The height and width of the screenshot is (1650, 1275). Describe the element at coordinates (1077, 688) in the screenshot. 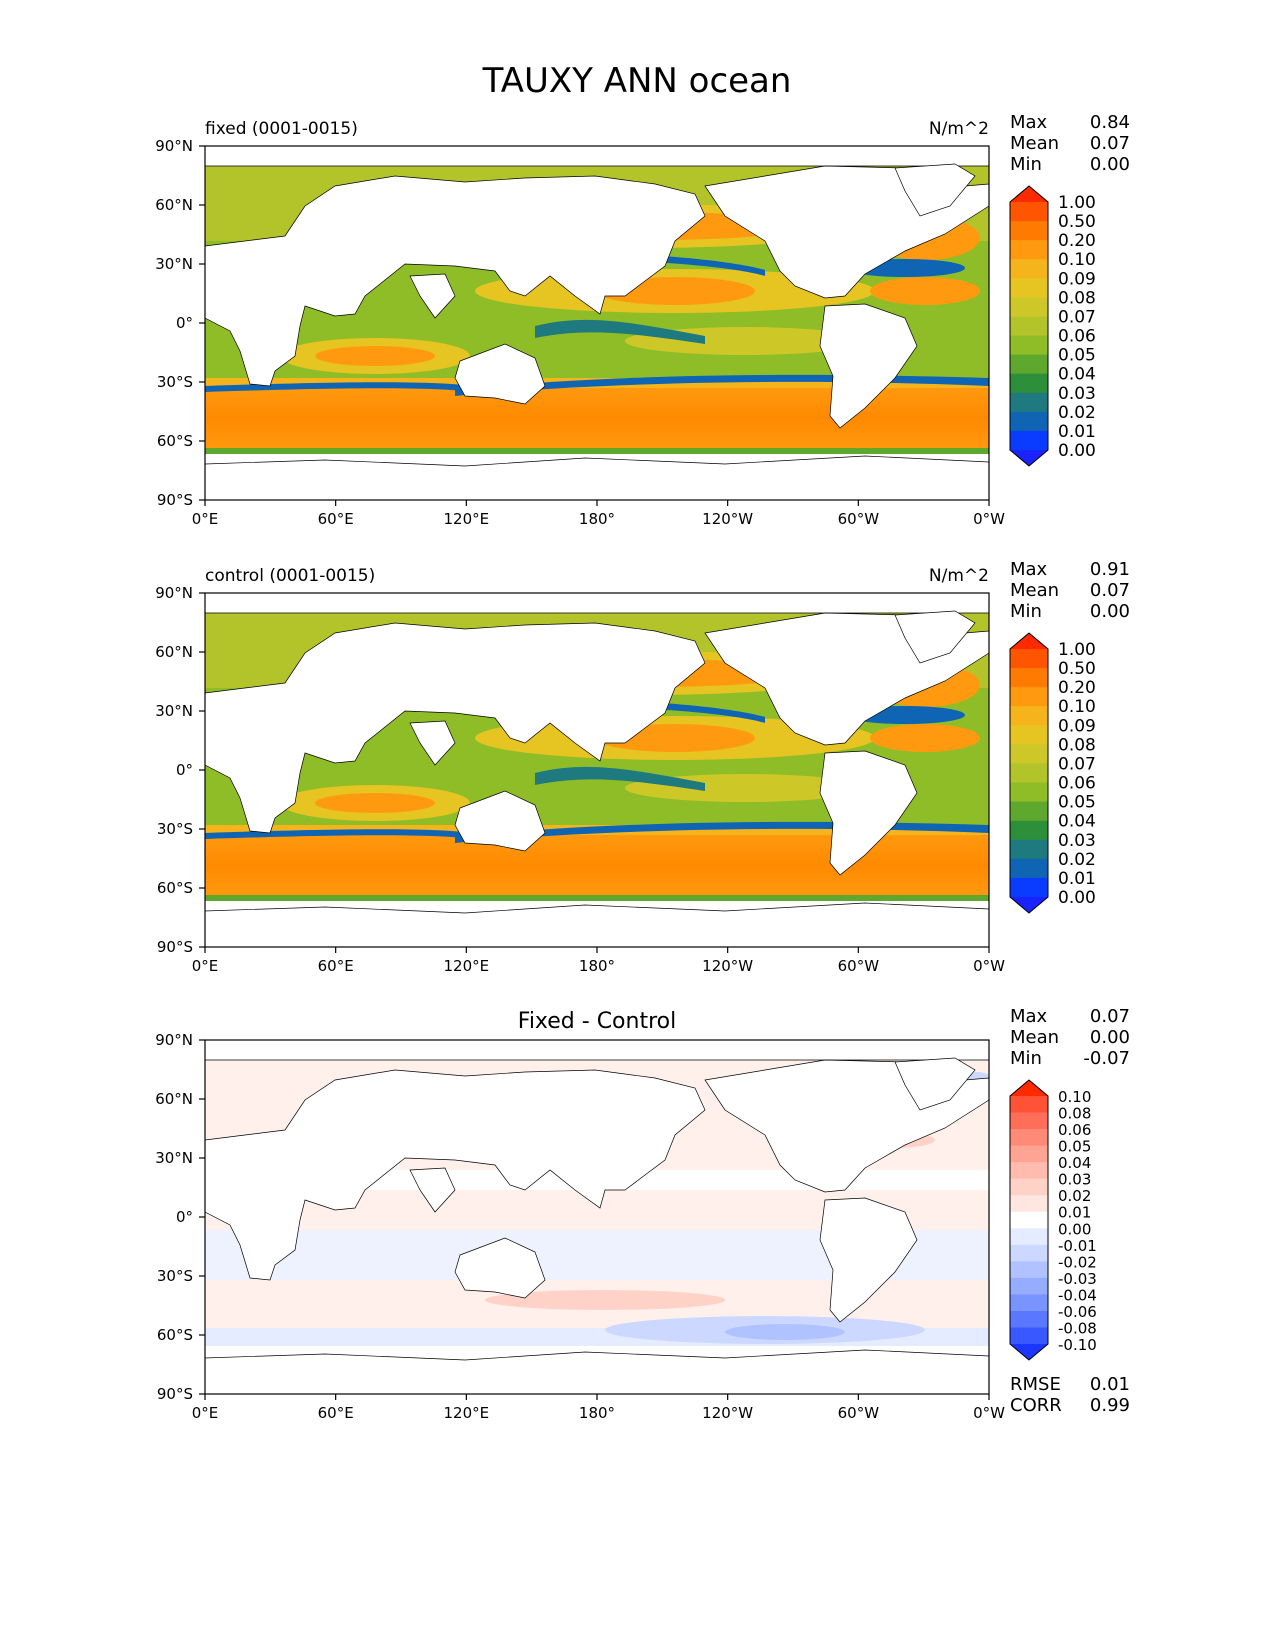

I see `colorbar-level-label: 0.20` at that location.